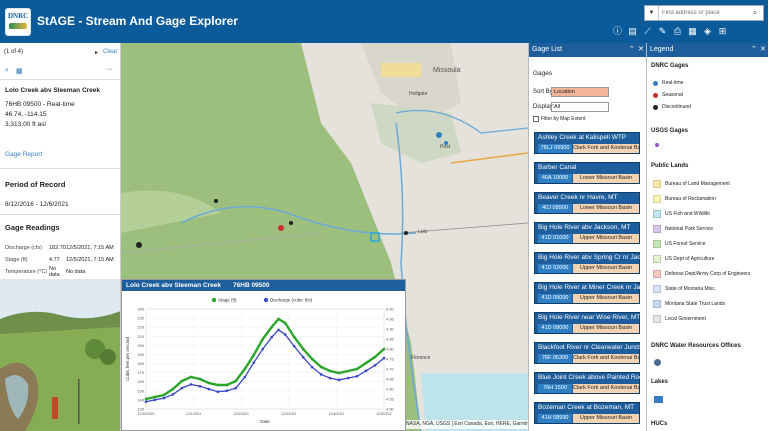 The width and height of the screenshot is (768, 431). What do you see at coordinates (677, 31) in the screenshot?
I see `print-icon: ⎙` at bounding box center [677, 31].